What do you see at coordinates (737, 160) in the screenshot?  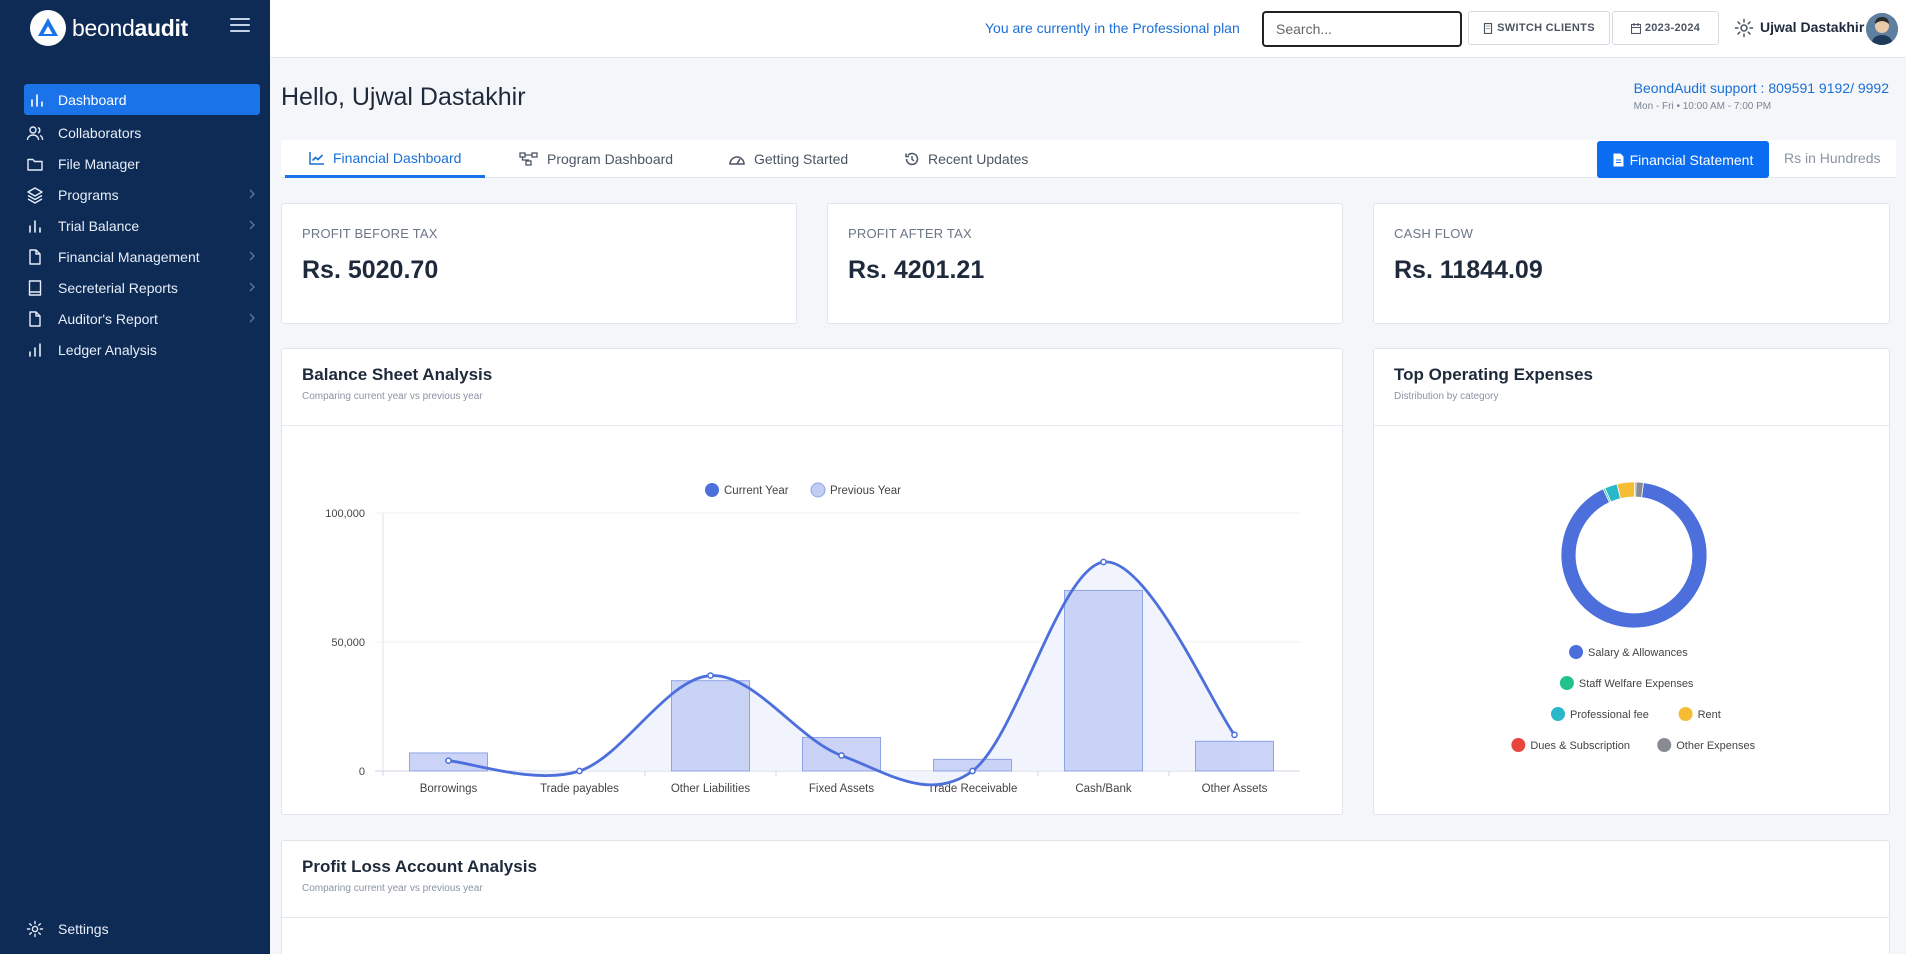 I see `gauge-icon` at bounding box center [737, 160].